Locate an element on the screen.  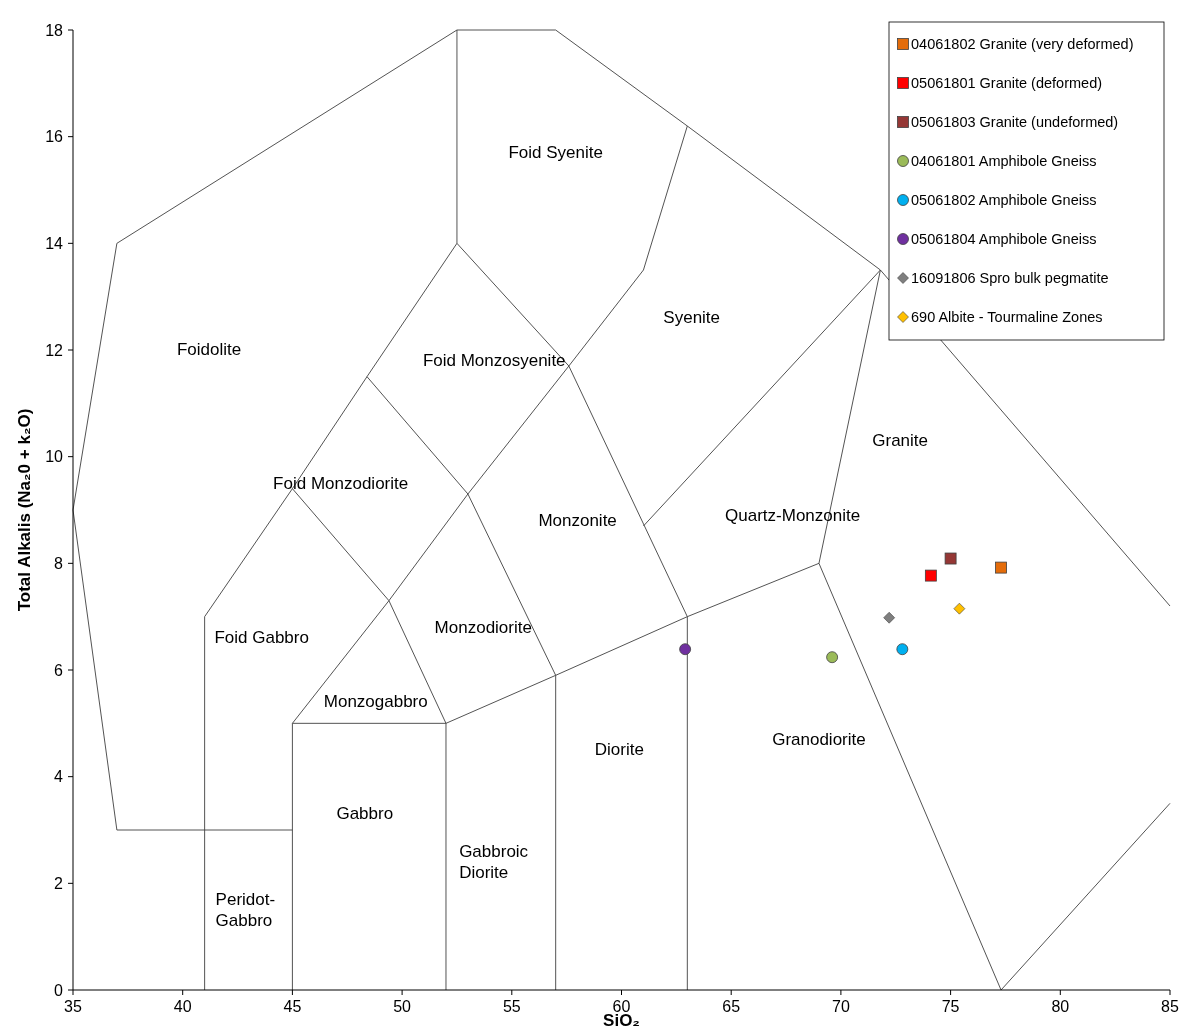
annotation: Diorite is located at coordinates (619, 750).